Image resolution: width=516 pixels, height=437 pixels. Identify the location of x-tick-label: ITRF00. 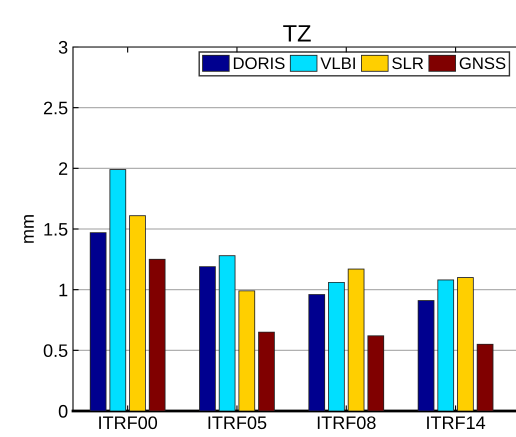
(128, 423).